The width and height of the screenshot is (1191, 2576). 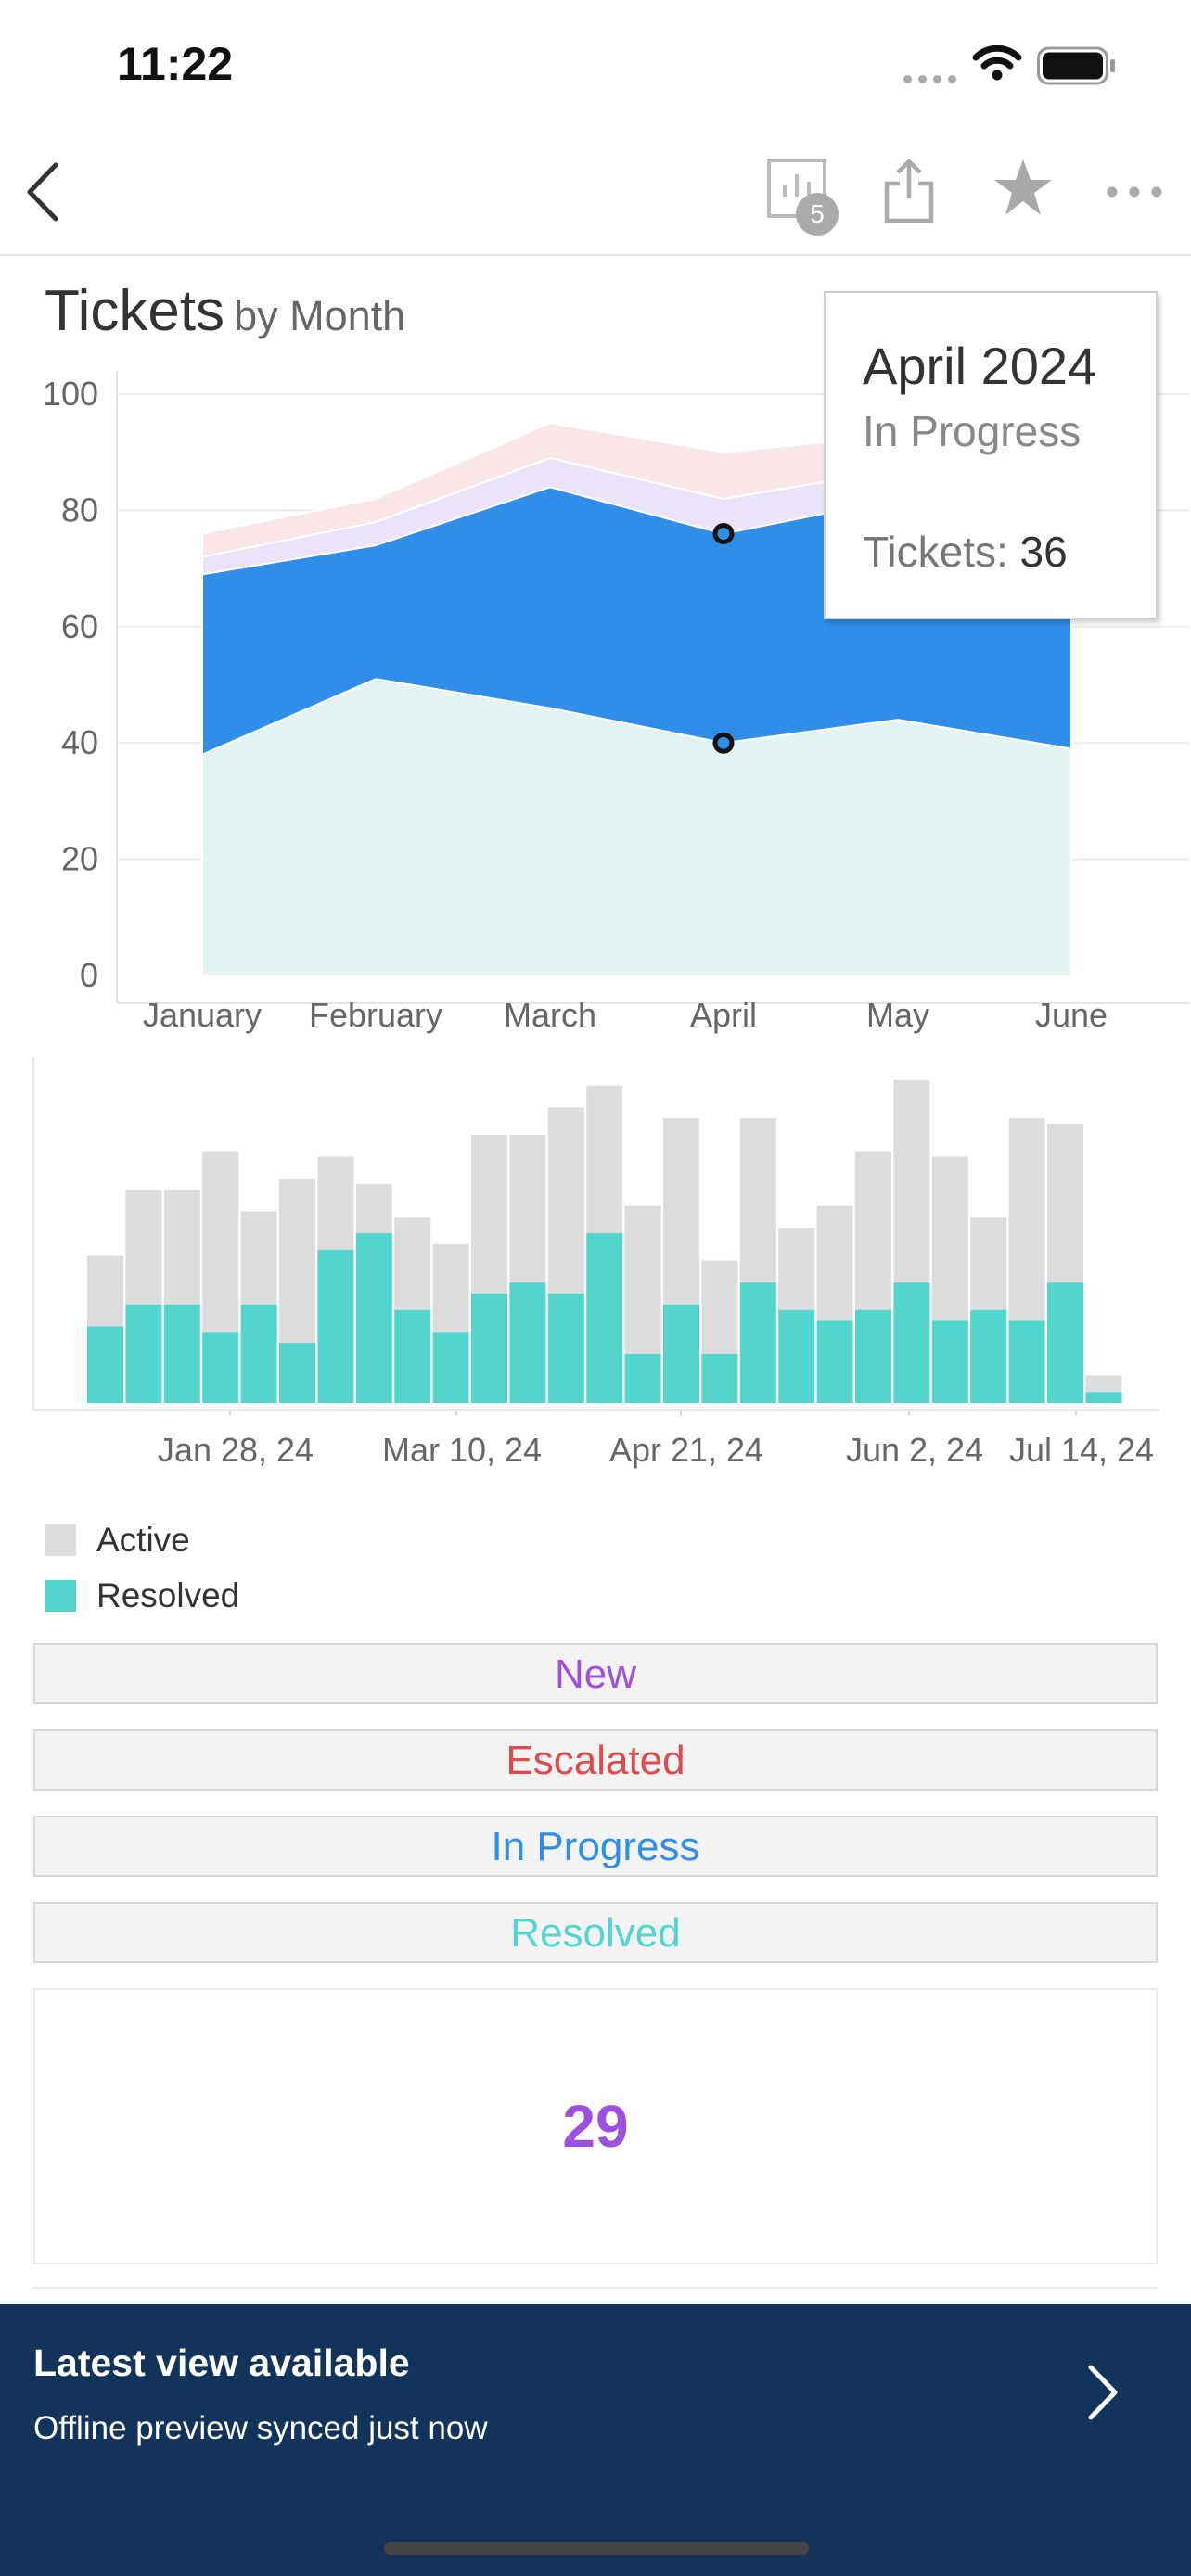 I want to click on highlight-marker-top, so click(x=723, y=533).